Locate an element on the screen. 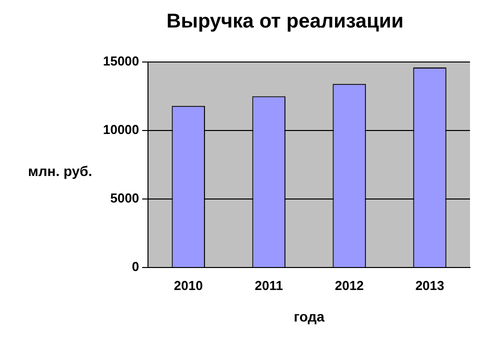 This screenshot has width=500, height=340. x-tick-label: 2013 is located at coordinates (429, 285).